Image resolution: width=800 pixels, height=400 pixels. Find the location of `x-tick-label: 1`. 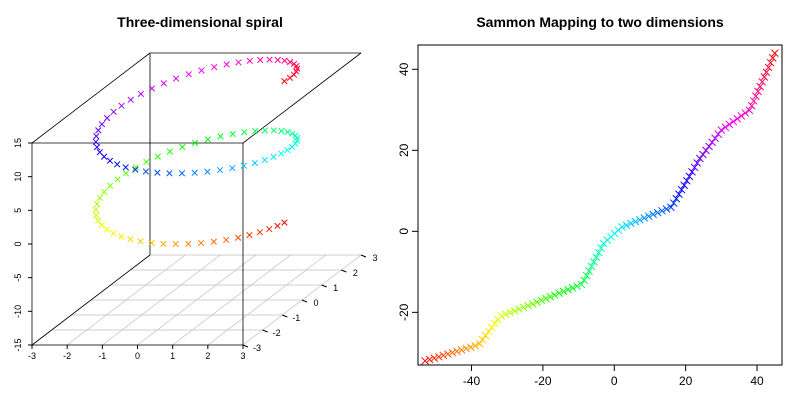

x-tick-label: 1 is located at coordinates (172, 356).